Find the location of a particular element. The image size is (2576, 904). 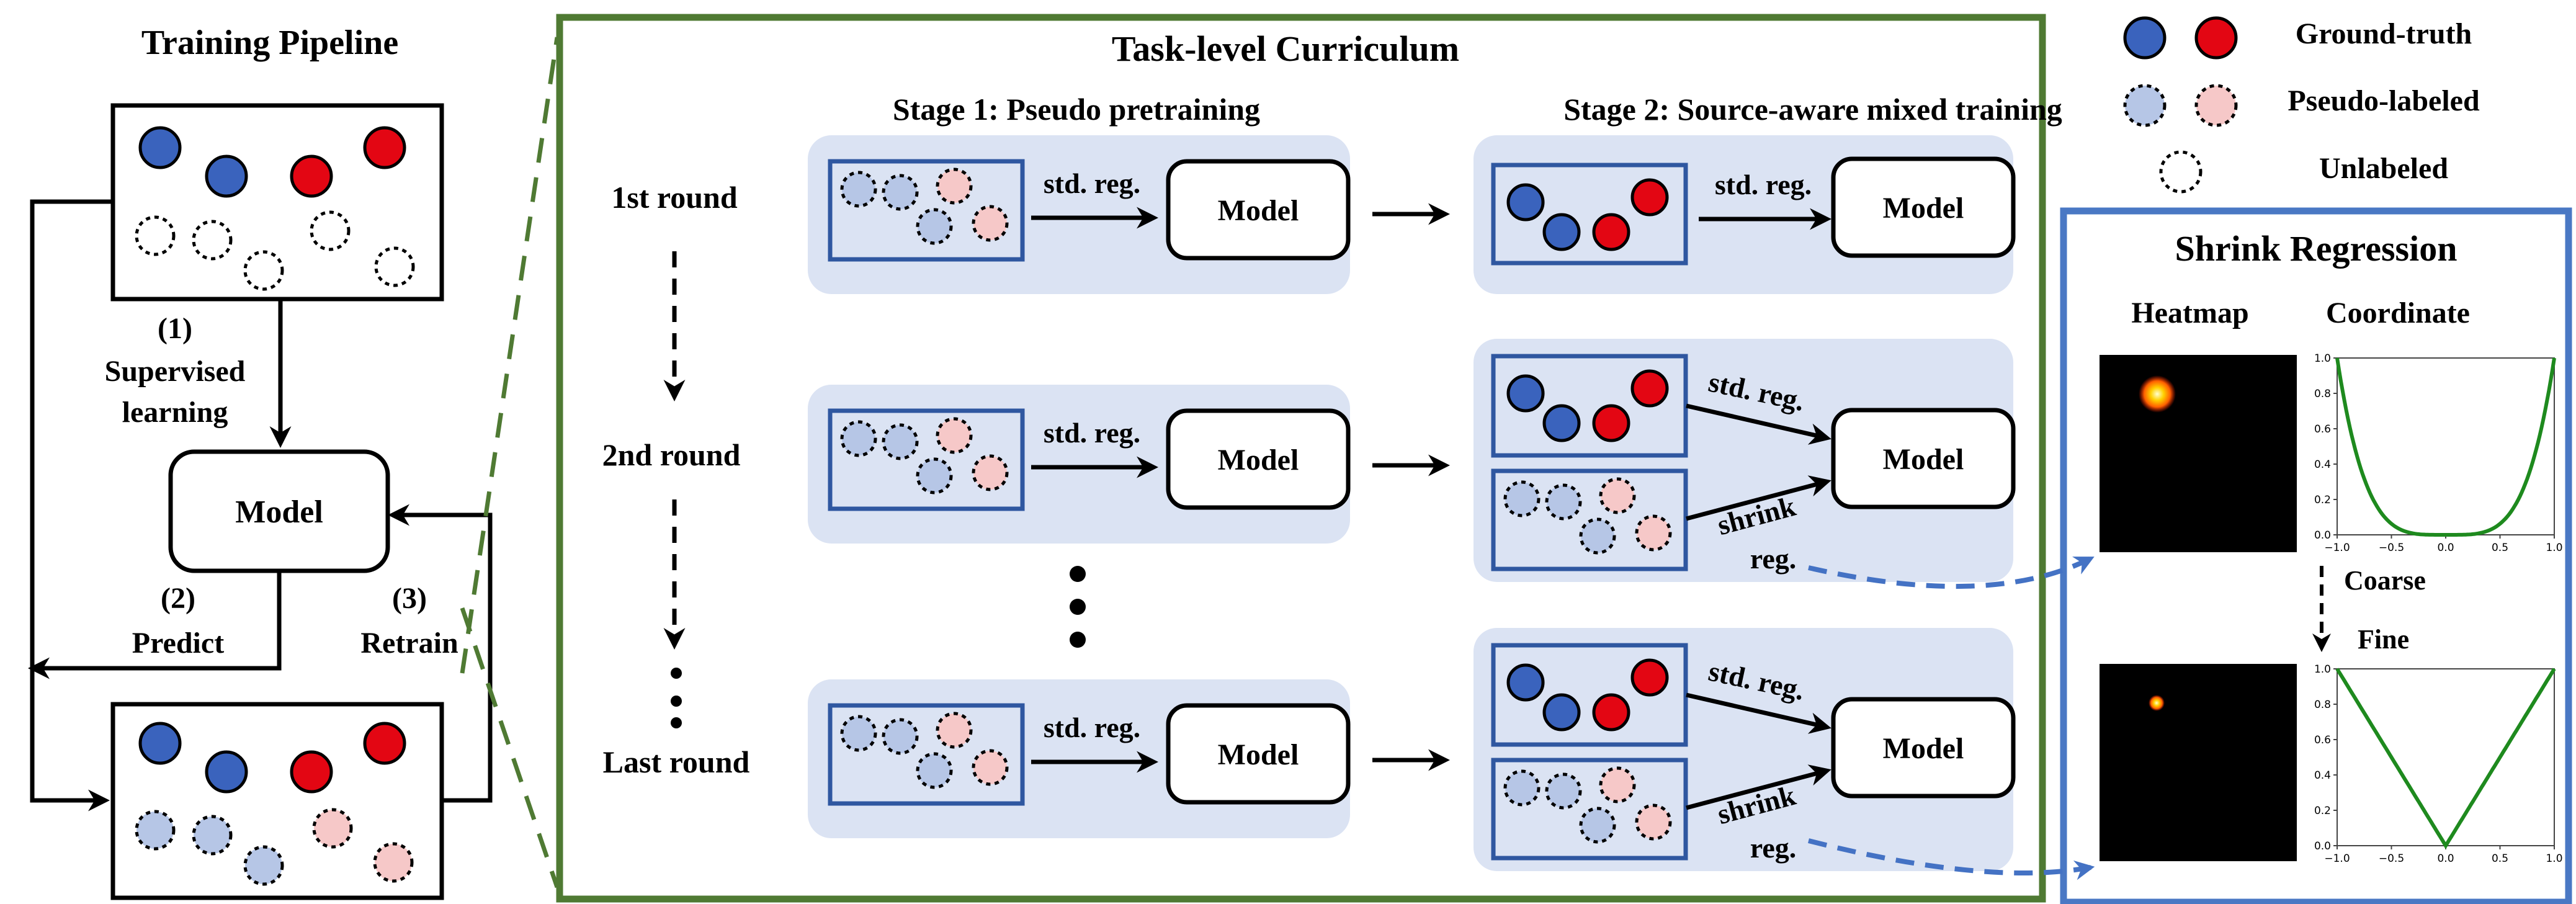

coordinate-header: Coordinate is located at coordinates (2398, 313).